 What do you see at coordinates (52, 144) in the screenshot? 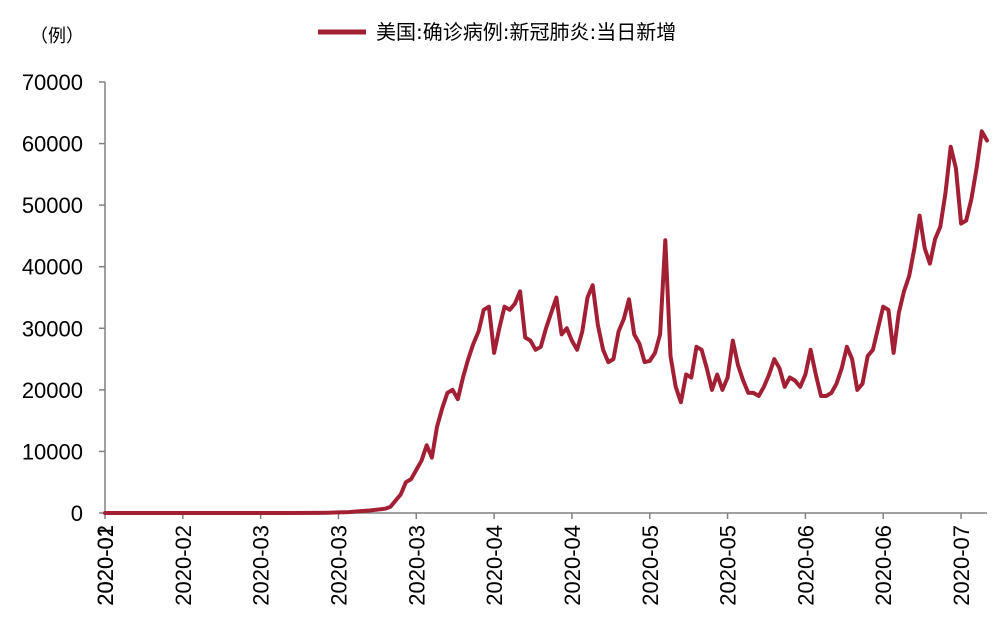
I see `y-tick-label: 60000` at bounding box center [52, 144].